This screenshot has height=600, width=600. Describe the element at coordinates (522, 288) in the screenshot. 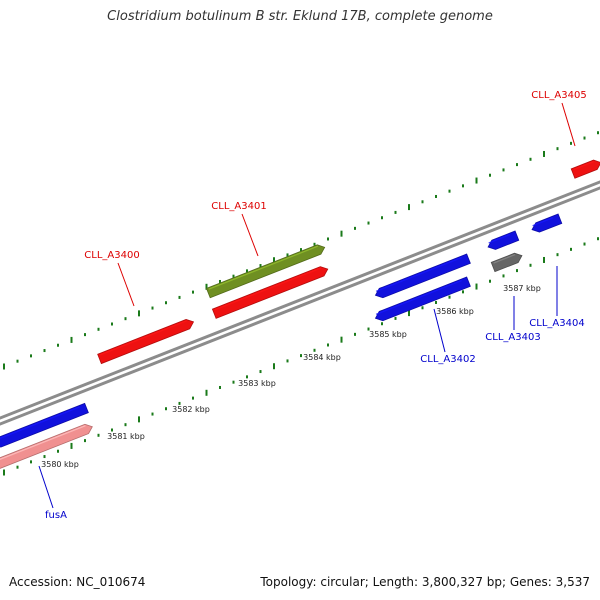

I see `scale-label: 3587 kbp` at that location.